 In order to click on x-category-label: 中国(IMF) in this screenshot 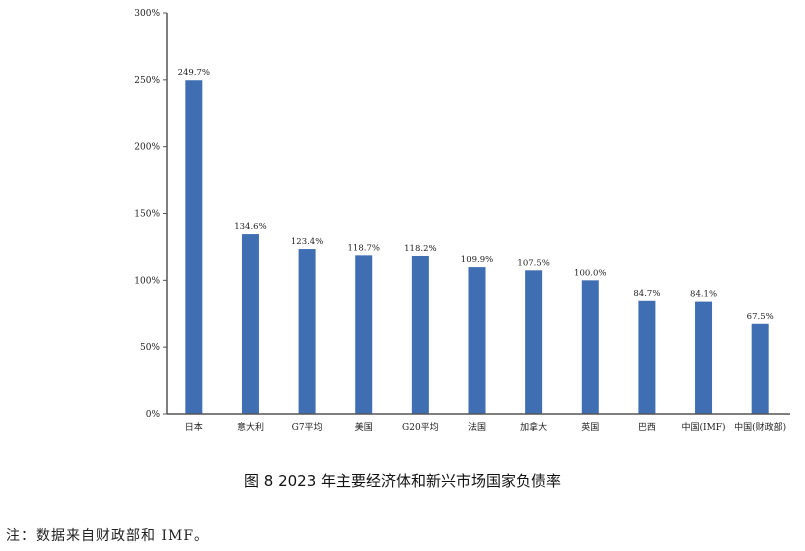, I will do `click(704, 427)`.